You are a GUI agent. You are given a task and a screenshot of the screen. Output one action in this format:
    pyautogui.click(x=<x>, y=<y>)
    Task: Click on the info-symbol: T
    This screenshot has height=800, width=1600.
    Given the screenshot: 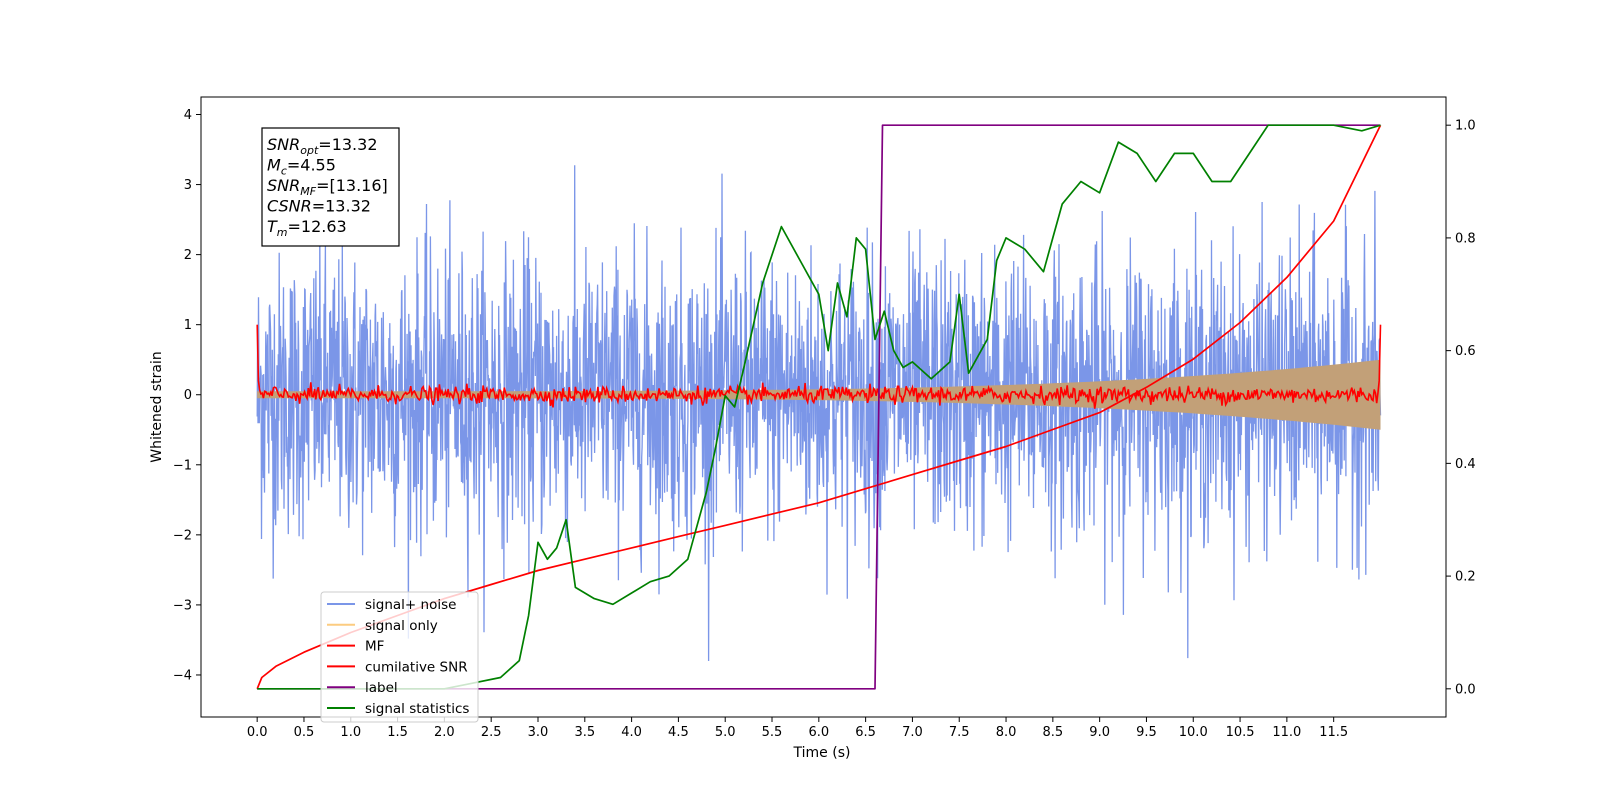 What is the action you would take?
    pyautogui.click(x=272, y=226)
    